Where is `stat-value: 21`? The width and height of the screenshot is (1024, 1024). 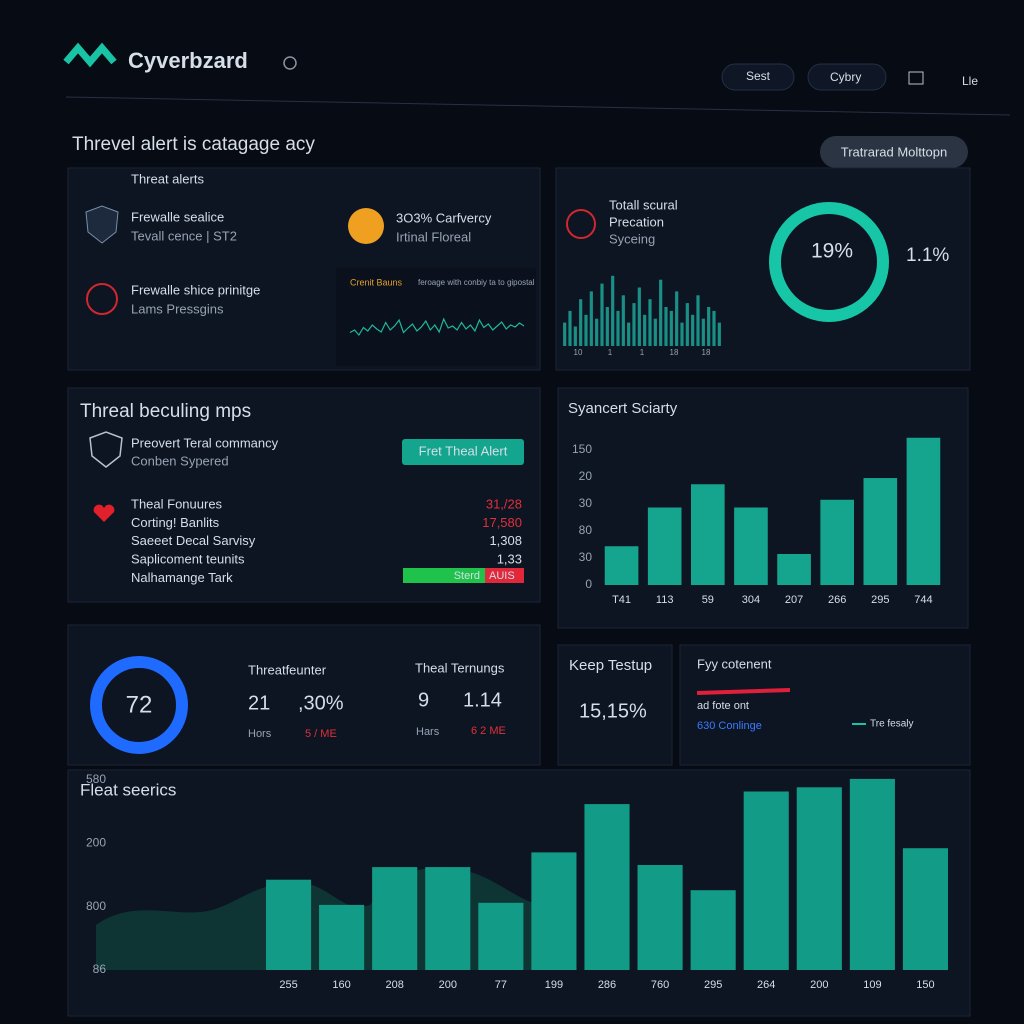 stat-value: 21 is located at coordinates (259, 703).